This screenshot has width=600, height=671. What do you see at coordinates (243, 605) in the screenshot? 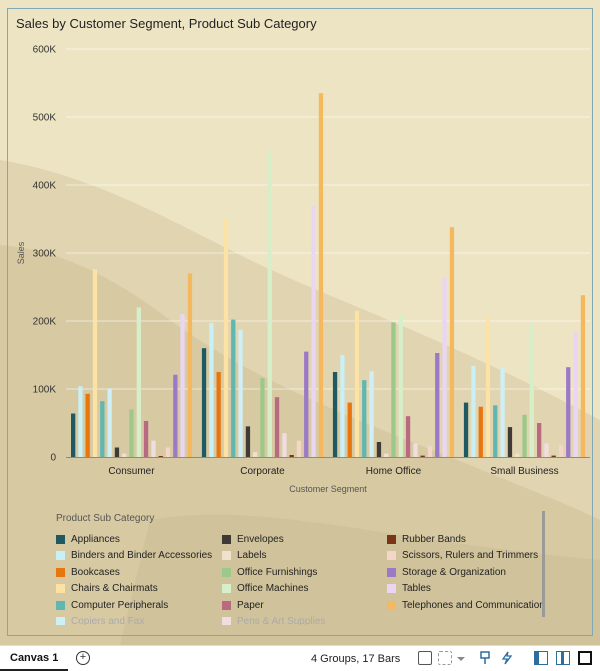
I see `legend-item: Paper` at bounding box center [243, 605].